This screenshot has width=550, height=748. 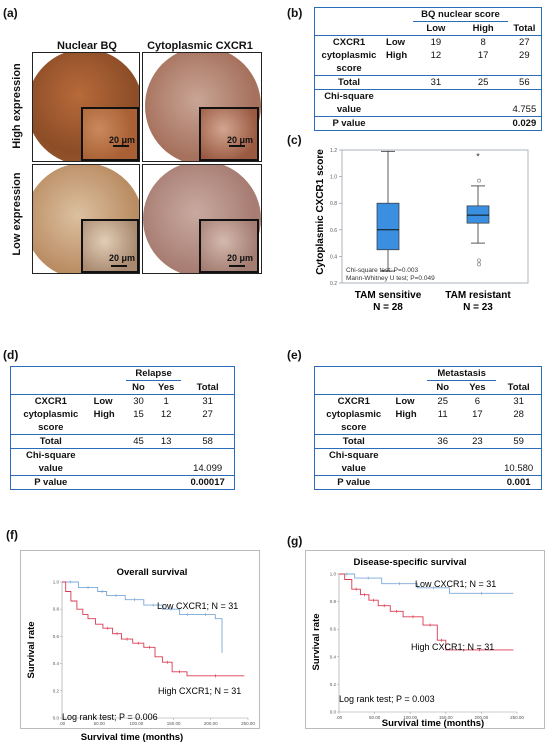 I want to click on ihc-tile-cxcr1-high: 20 μm, so click(x=202, y=107).